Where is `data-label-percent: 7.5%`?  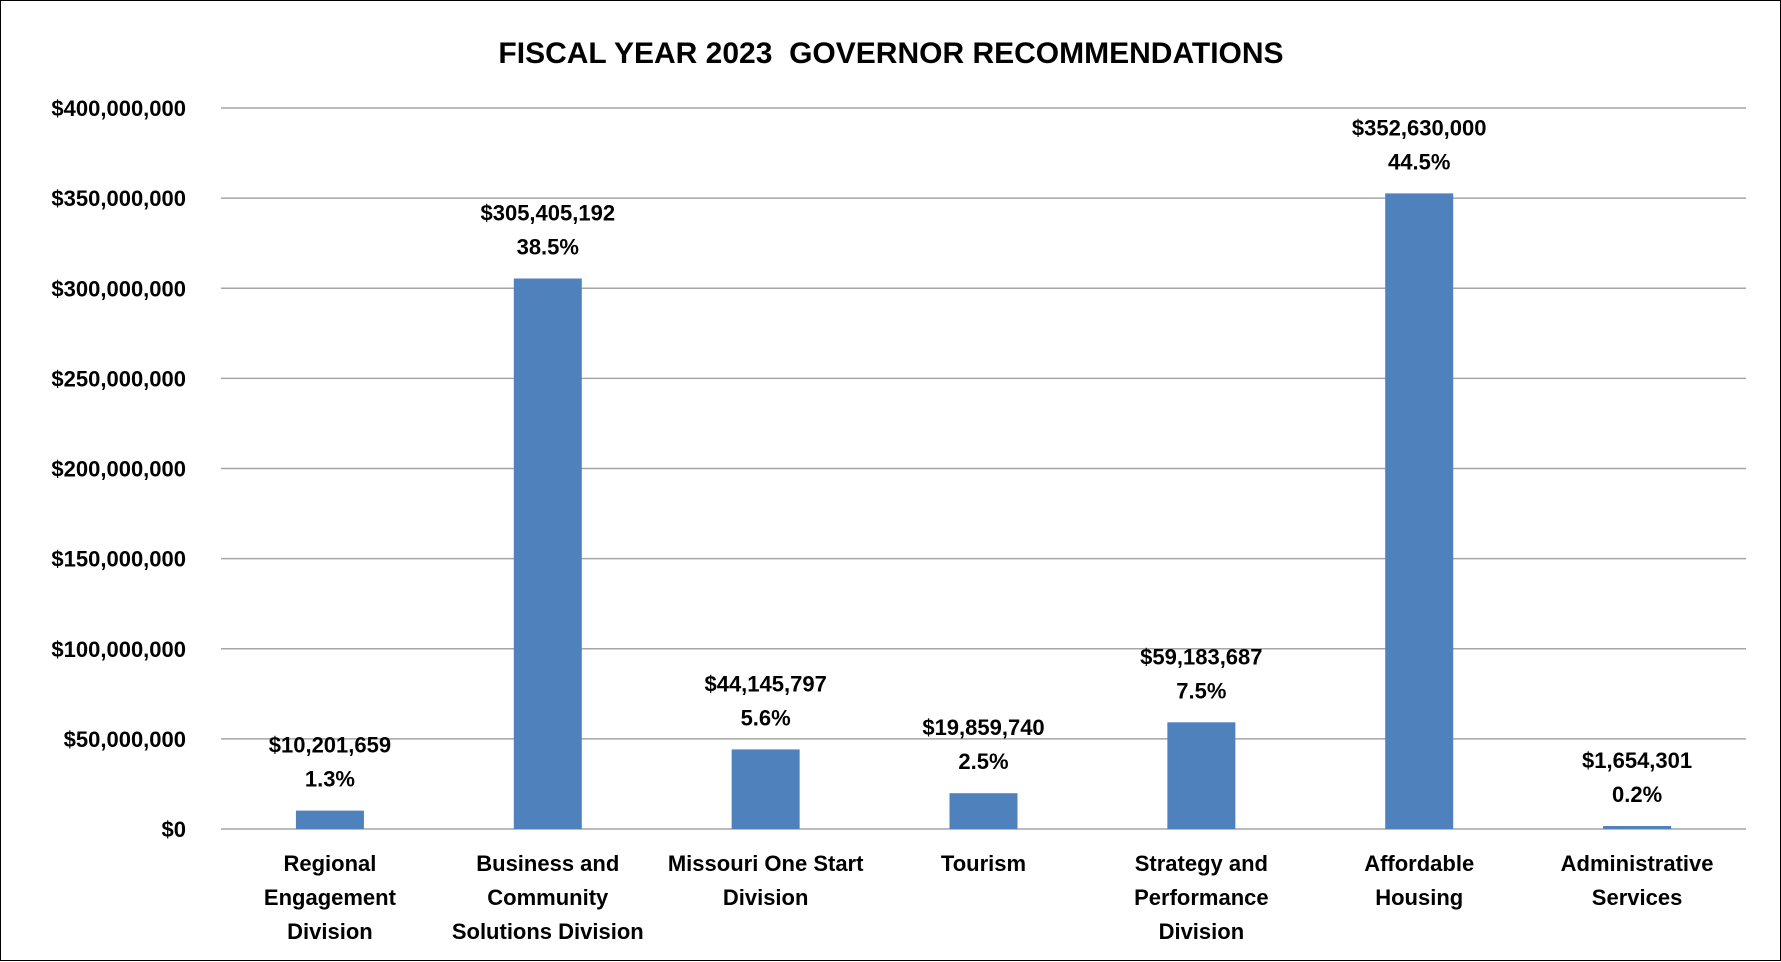 data-label-percent: 7.5% is located at coordinates (1201, 690).